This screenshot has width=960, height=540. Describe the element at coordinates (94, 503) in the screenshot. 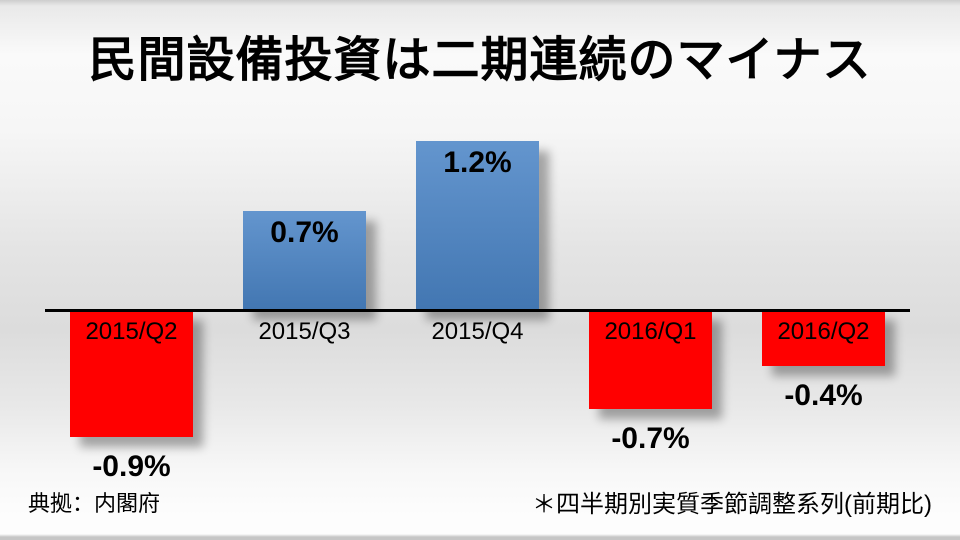

I see `source-note: 典拠：内閣府` at that location.